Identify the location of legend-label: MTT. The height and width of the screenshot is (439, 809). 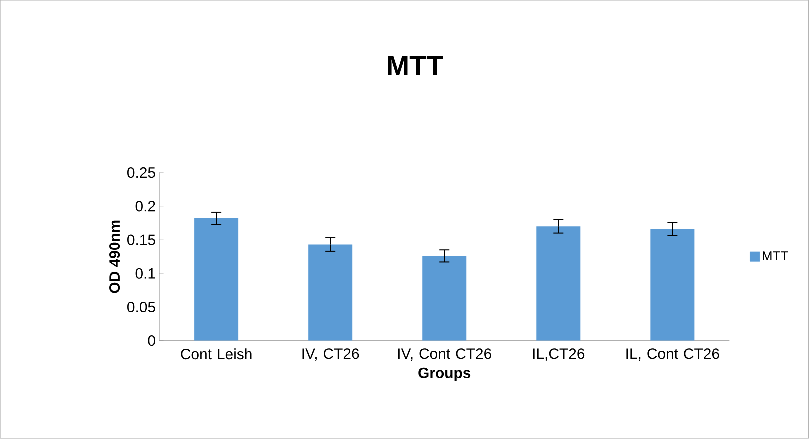
(775, 256).